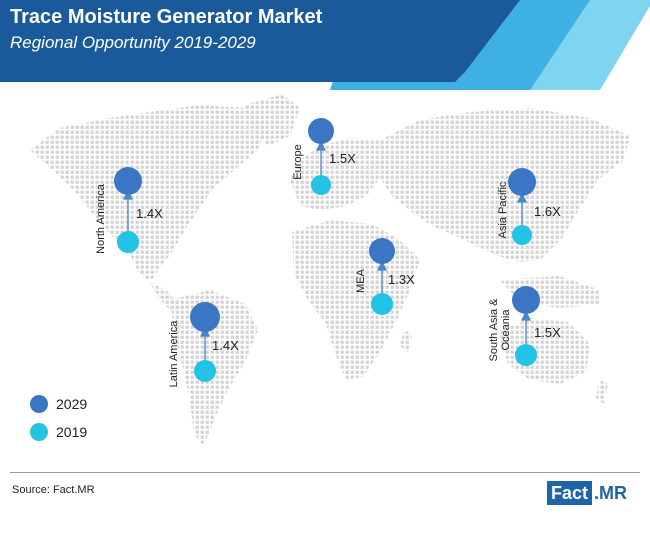 The image size is (650, 534). I want to click on region-label-south-asia-oceania: South Asia & Oceania, so click(500, 330).